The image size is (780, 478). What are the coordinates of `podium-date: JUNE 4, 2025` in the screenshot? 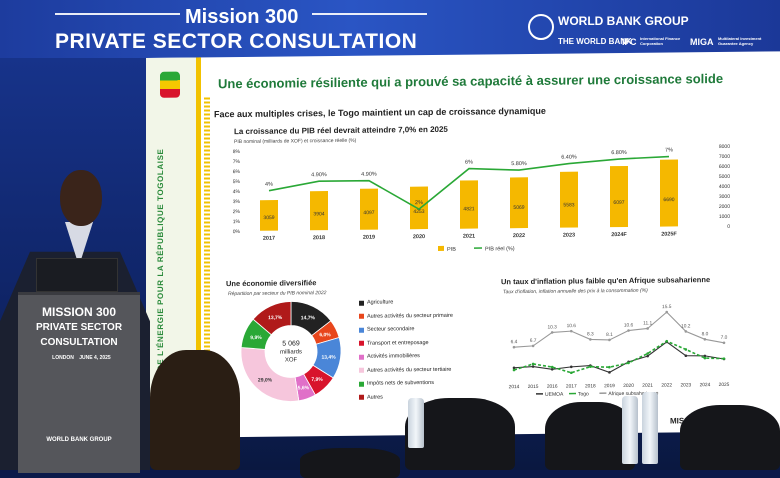 It's located at (95, 358).